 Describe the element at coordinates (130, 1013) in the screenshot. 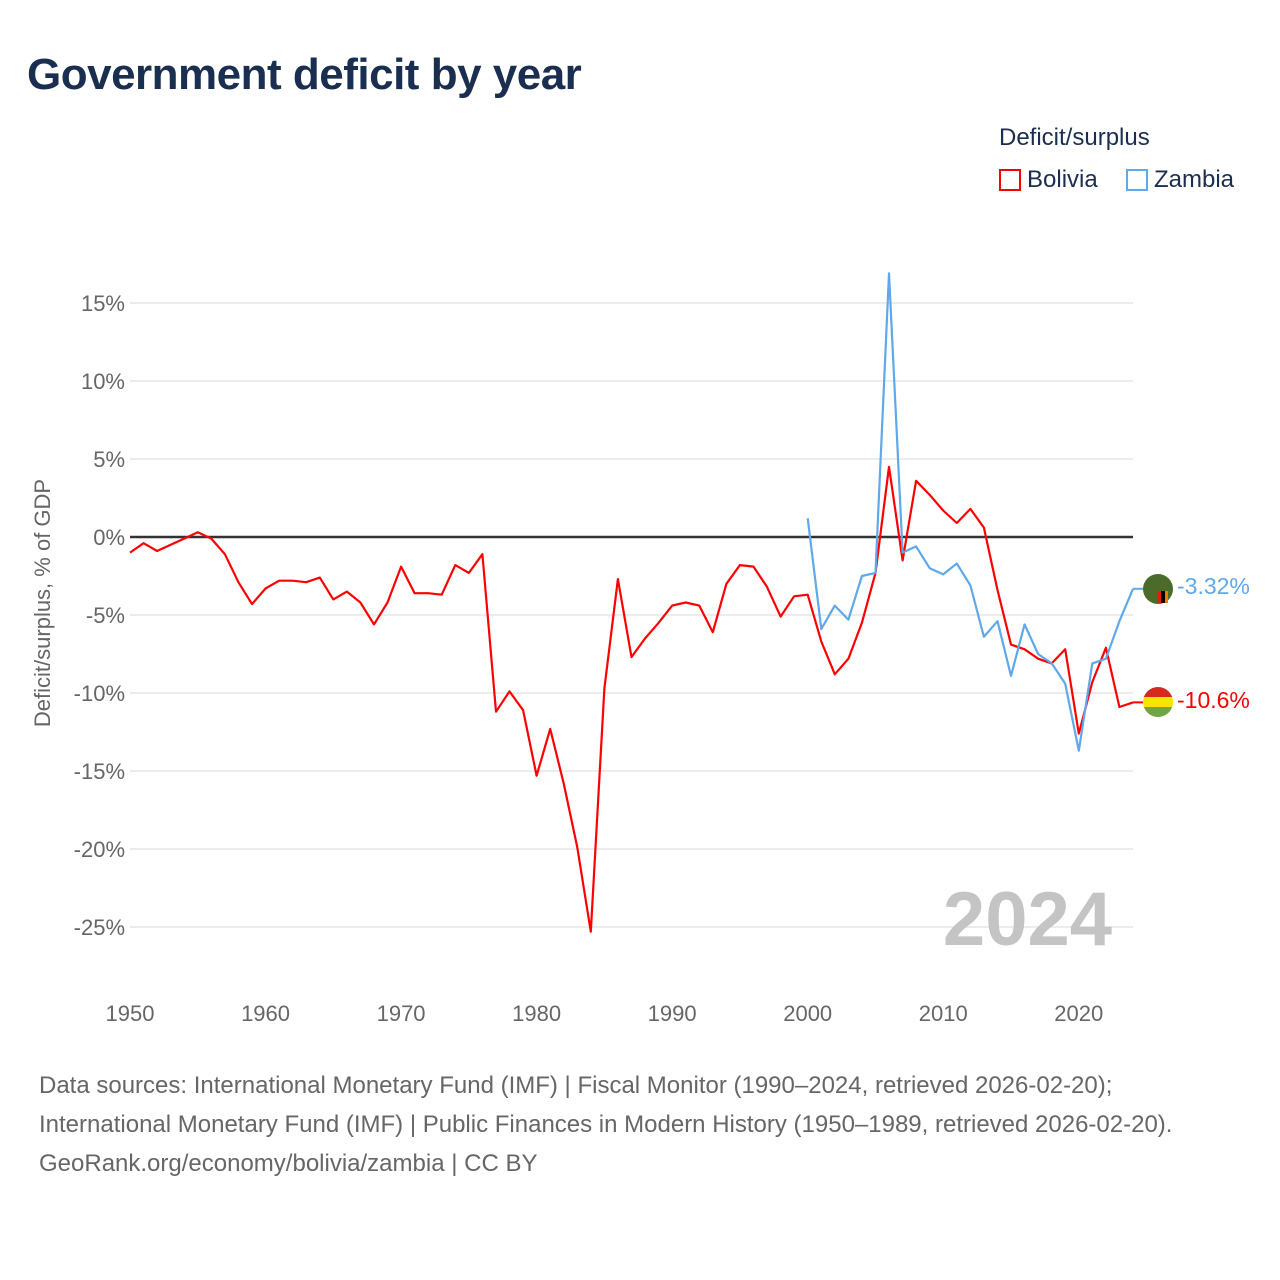

I see `x-tick-label: 1950` at that location.